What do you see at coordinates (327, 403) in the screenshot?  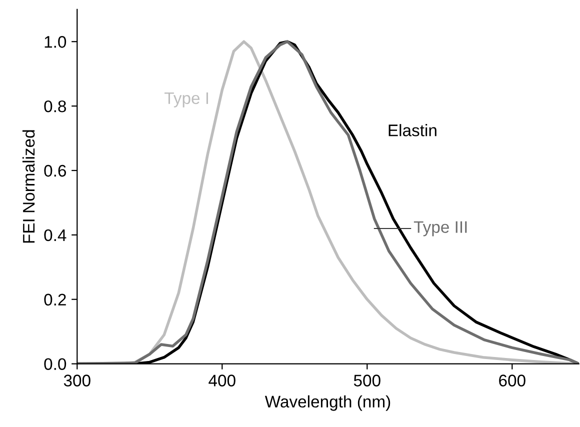 I see `x-axis-title: Wavelength (nm)` at bounding box center [327, 403].